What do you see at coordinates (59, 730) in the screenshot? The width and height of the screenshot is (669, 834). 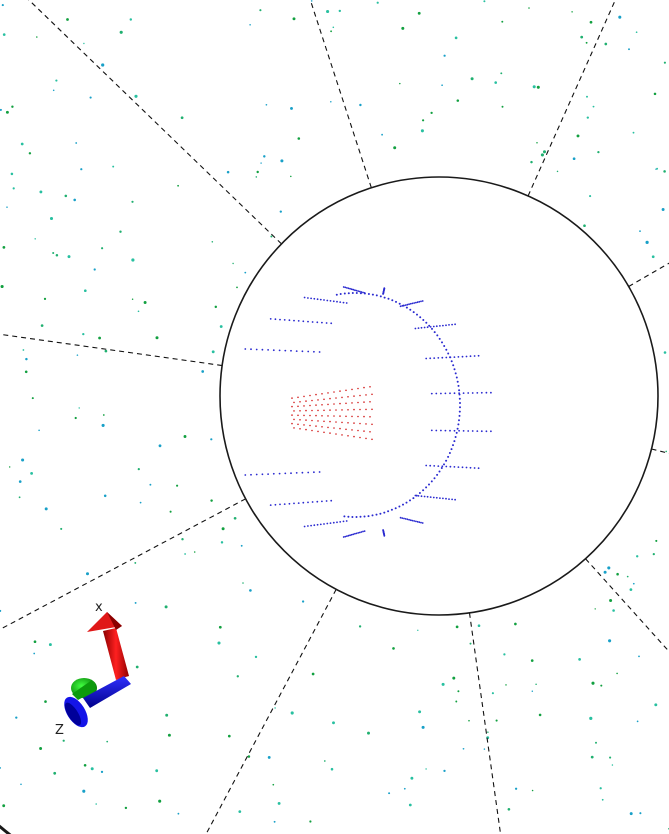 I see `z-axis-label: Z` at bounding box center [59, 730].